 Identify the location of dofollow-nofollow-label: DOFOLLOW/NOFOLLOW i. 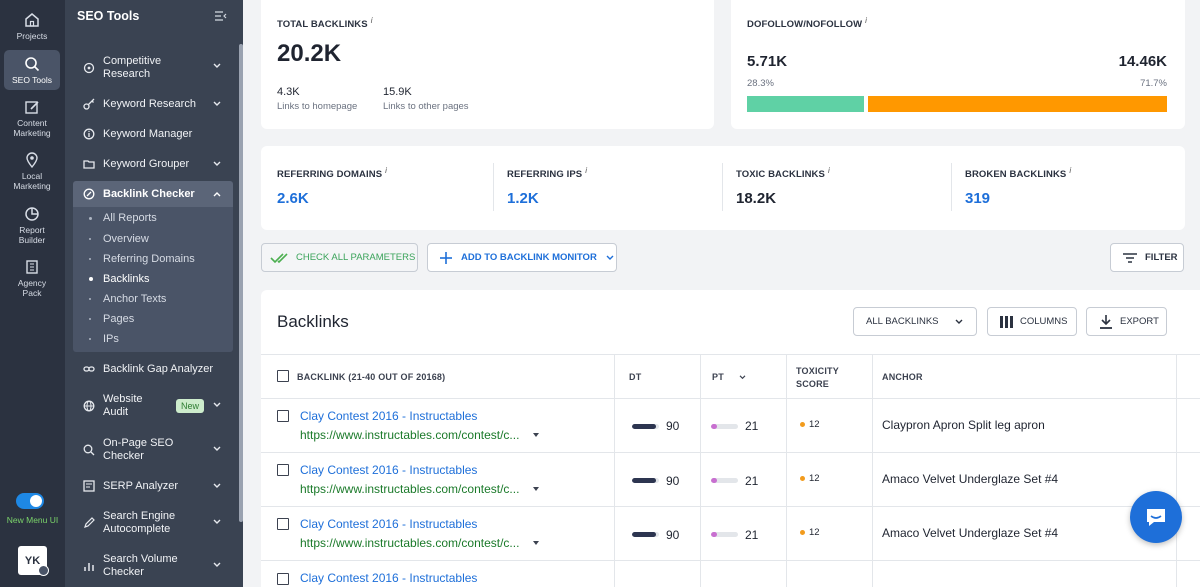
(807, 23).